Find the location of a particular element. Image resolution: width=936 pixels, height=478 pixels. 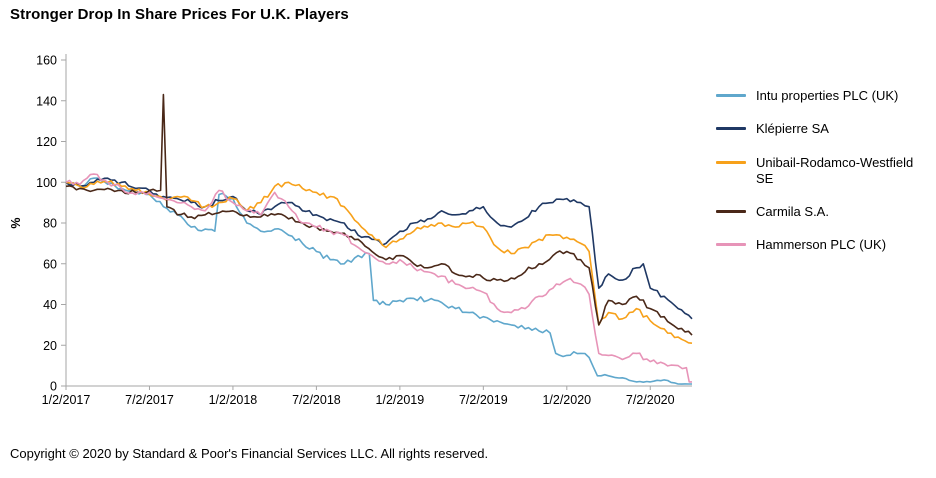

legend-label: Intu properties PLC (UK) is located at coordinates (827, 95).